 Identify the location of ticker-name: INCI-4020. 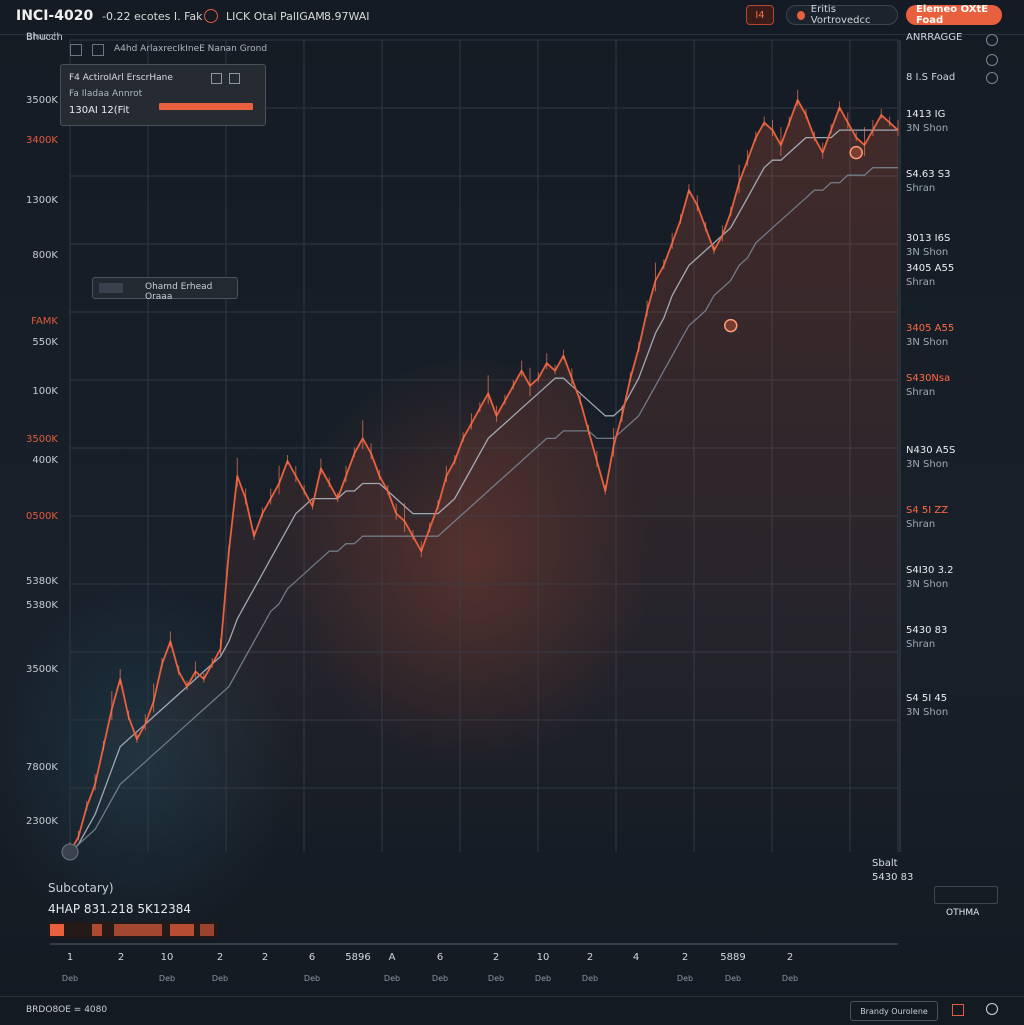
(55, 16).